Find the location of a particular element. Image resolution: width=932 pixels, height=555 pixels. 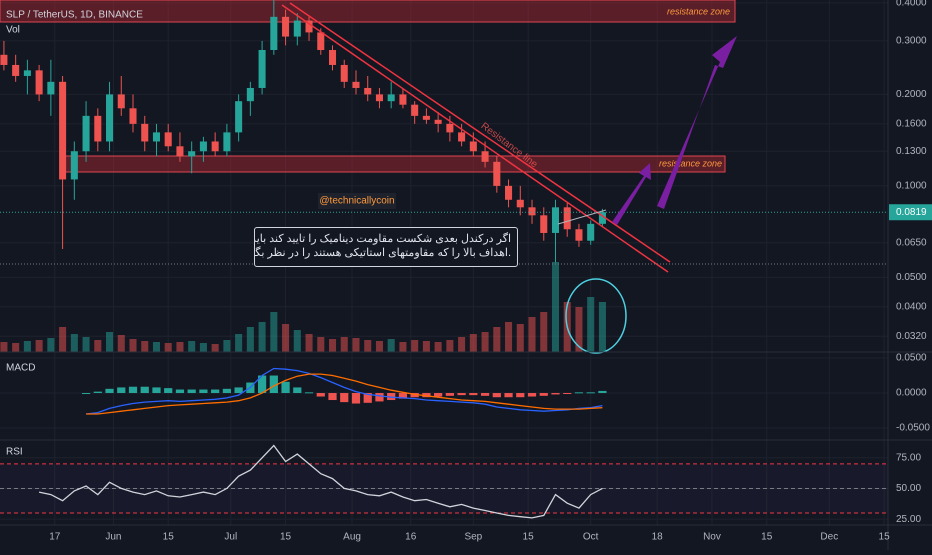

x-tick-label: Sep is located at coordinates (473, 537).